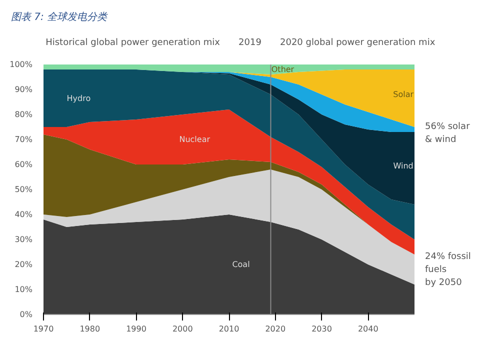 Image resolution: width=500 pixels, height=362 pixels. What do you see at coordinates (23, 214) in the screenshot?
I see `y-tick-label: 40%` at bounding box center [23, 214].